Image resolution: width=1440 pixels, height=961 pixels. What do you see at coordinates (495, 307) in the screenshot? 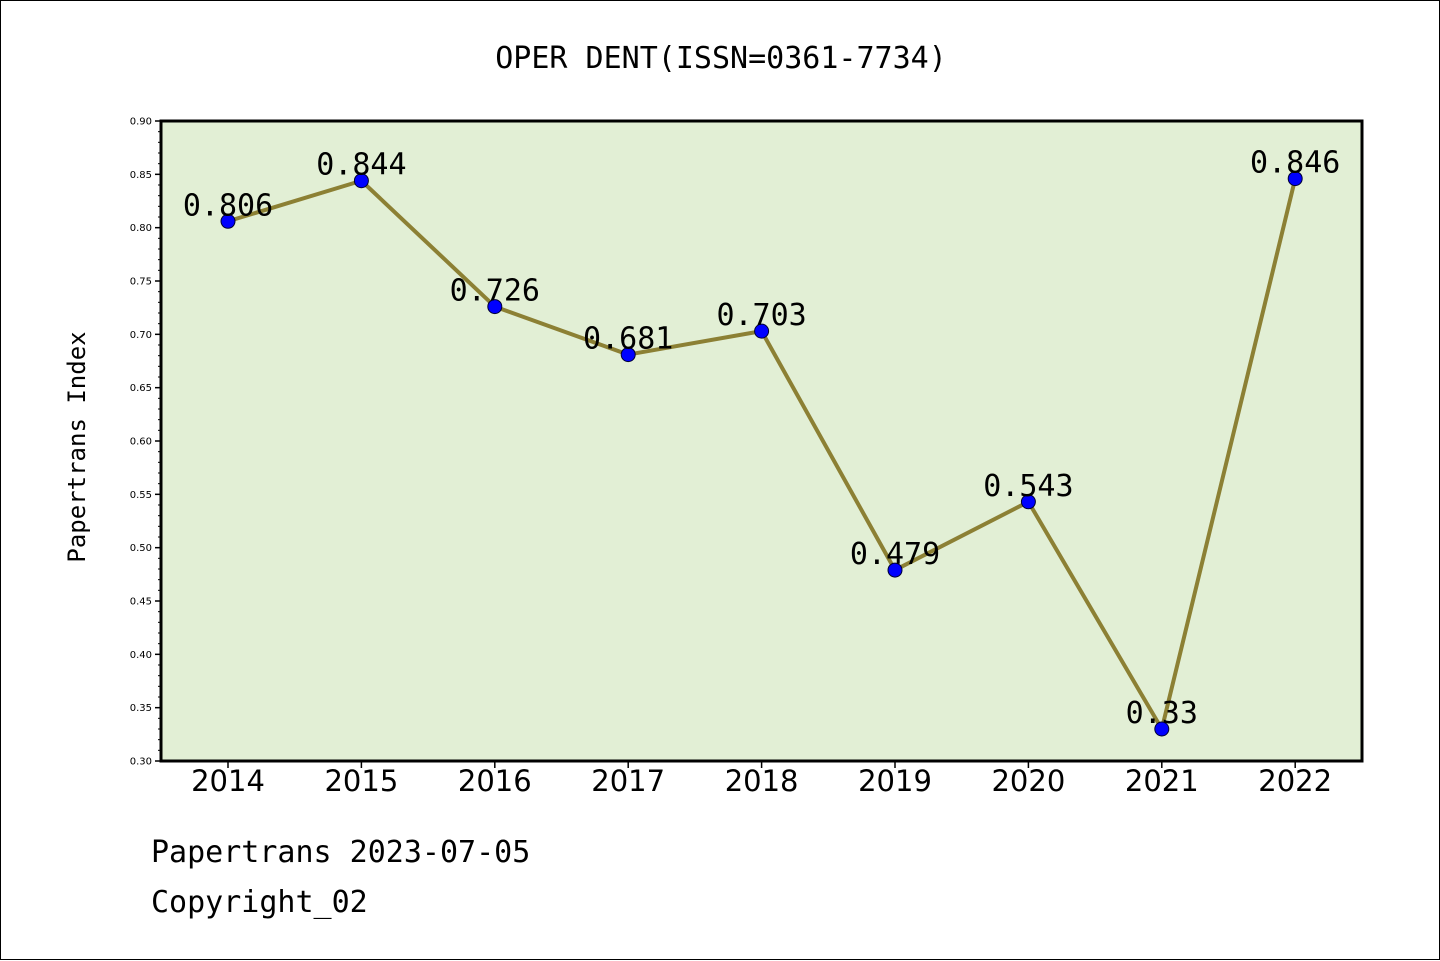
I see `data-point-2016` at bounding box center [495, 307].